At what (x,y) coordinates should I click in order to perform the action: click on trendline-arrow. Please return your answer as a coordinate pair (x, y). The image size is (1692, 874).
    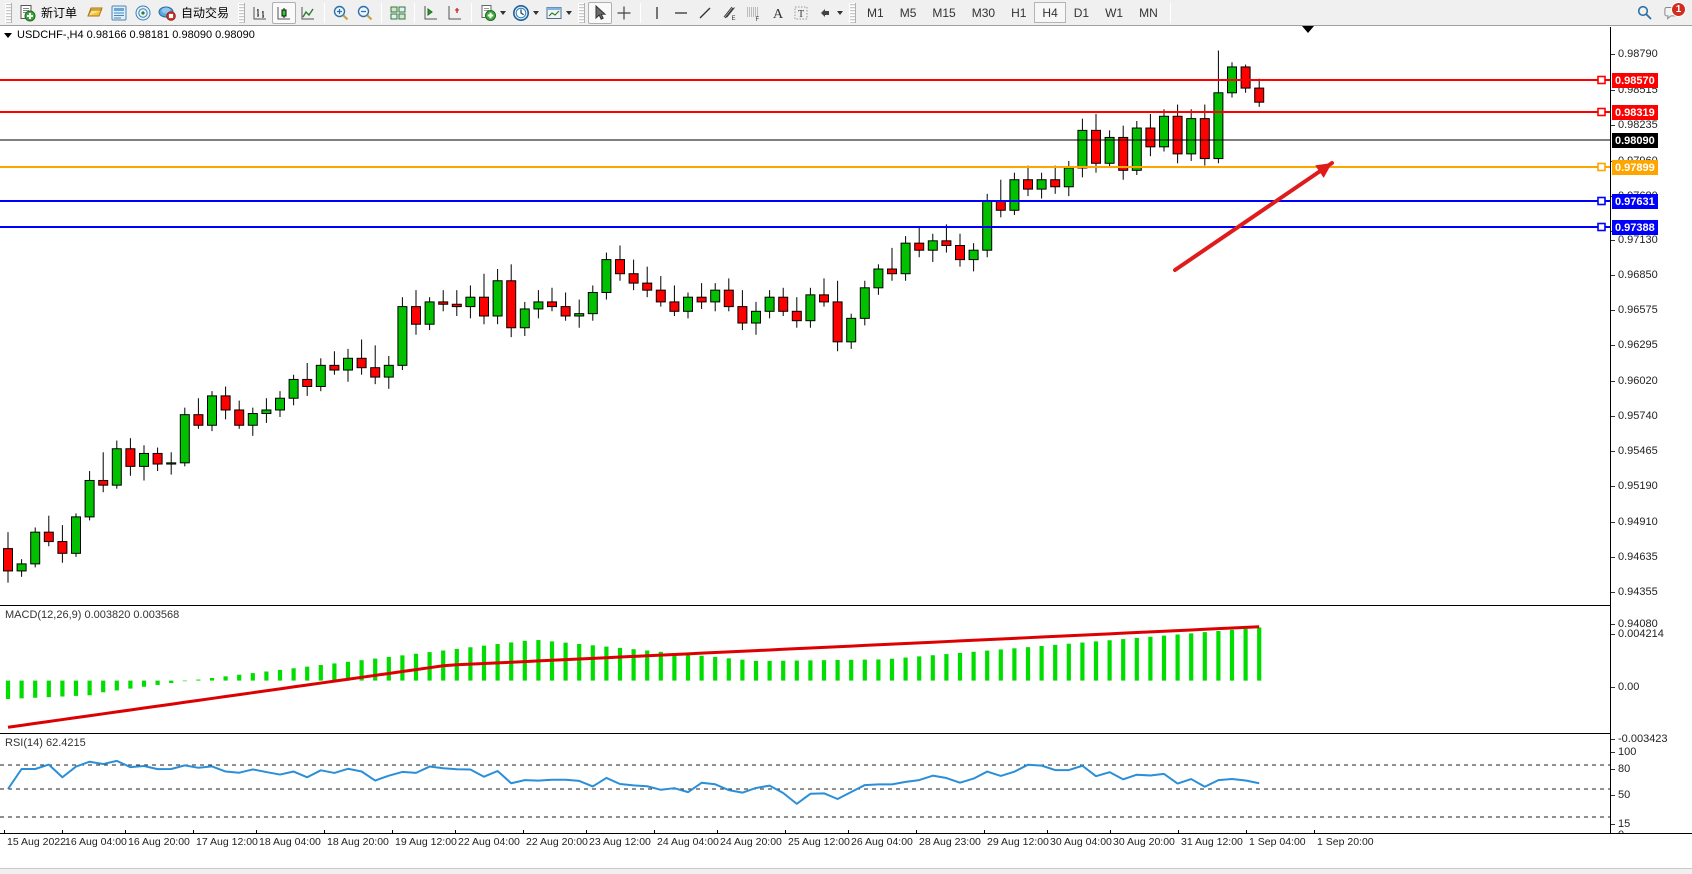
    Looking at the image, I should click on (1253, 216).